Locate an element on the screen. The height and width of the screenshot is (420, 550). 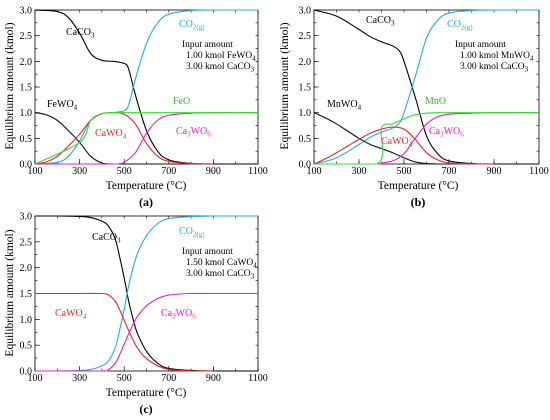
panel-b-series-ca3wo6 is located at coordinates (427, 138).